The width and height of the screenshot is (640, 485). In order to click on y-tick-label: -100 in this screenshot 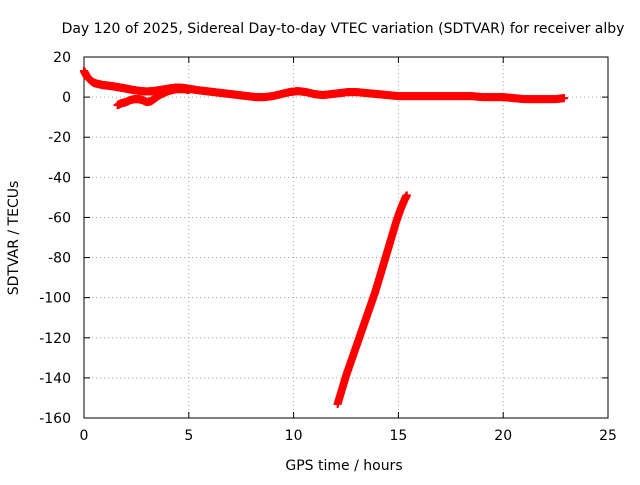, I will do `click(55, 299)`.